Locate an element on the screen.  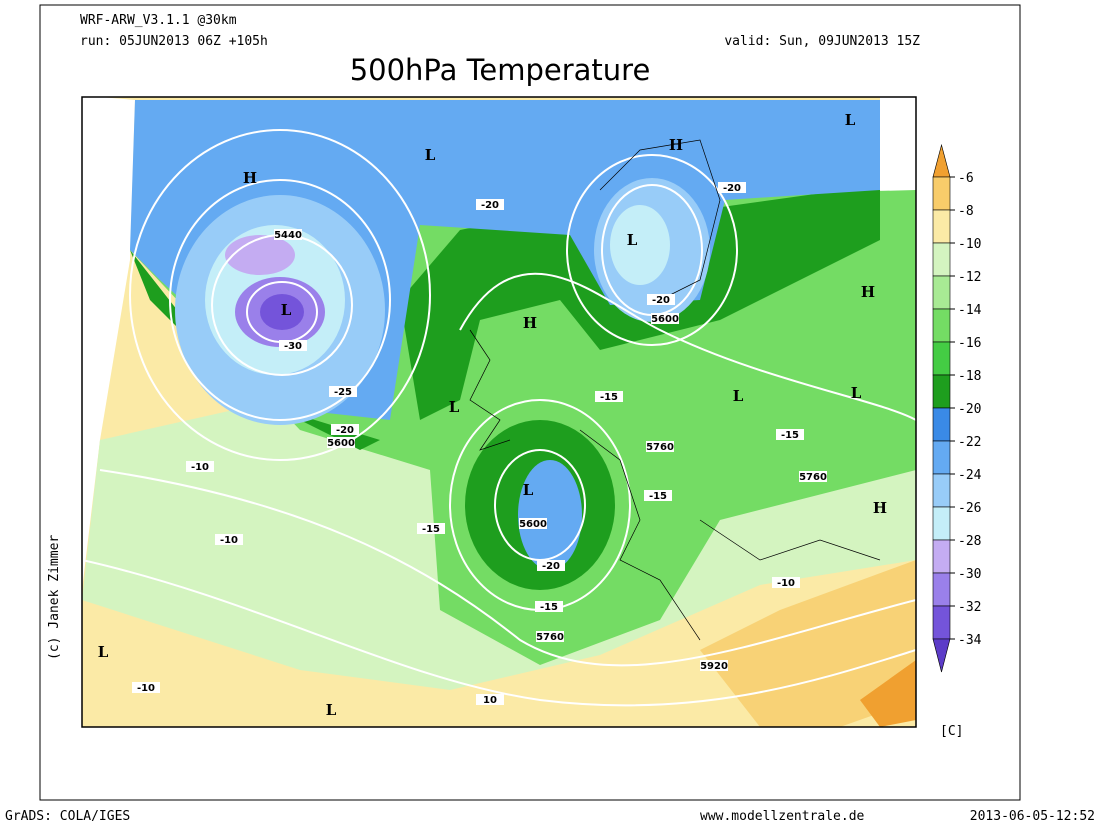
run-label: run: 05JUN2013 06Z +105h is located at coordinates (174, 41).